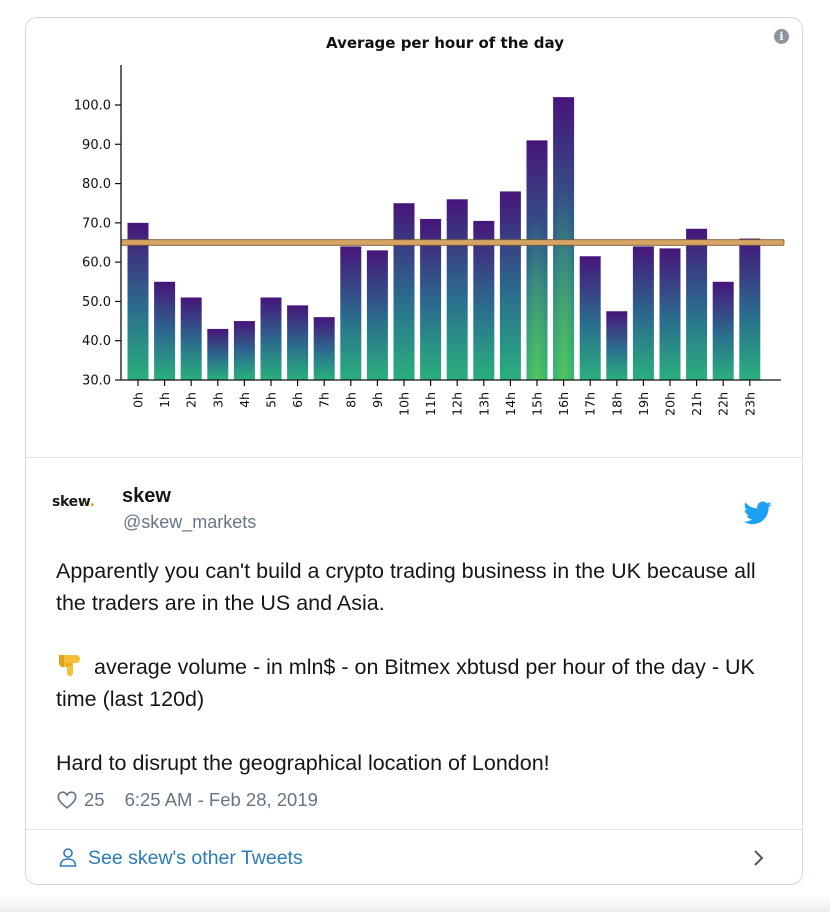 Image resolution: width=830 pixels, height=912 pixels. Describe the element at coordinates (749, 404) in the screenshot. I see `x-tick-label: 23h` at that location.